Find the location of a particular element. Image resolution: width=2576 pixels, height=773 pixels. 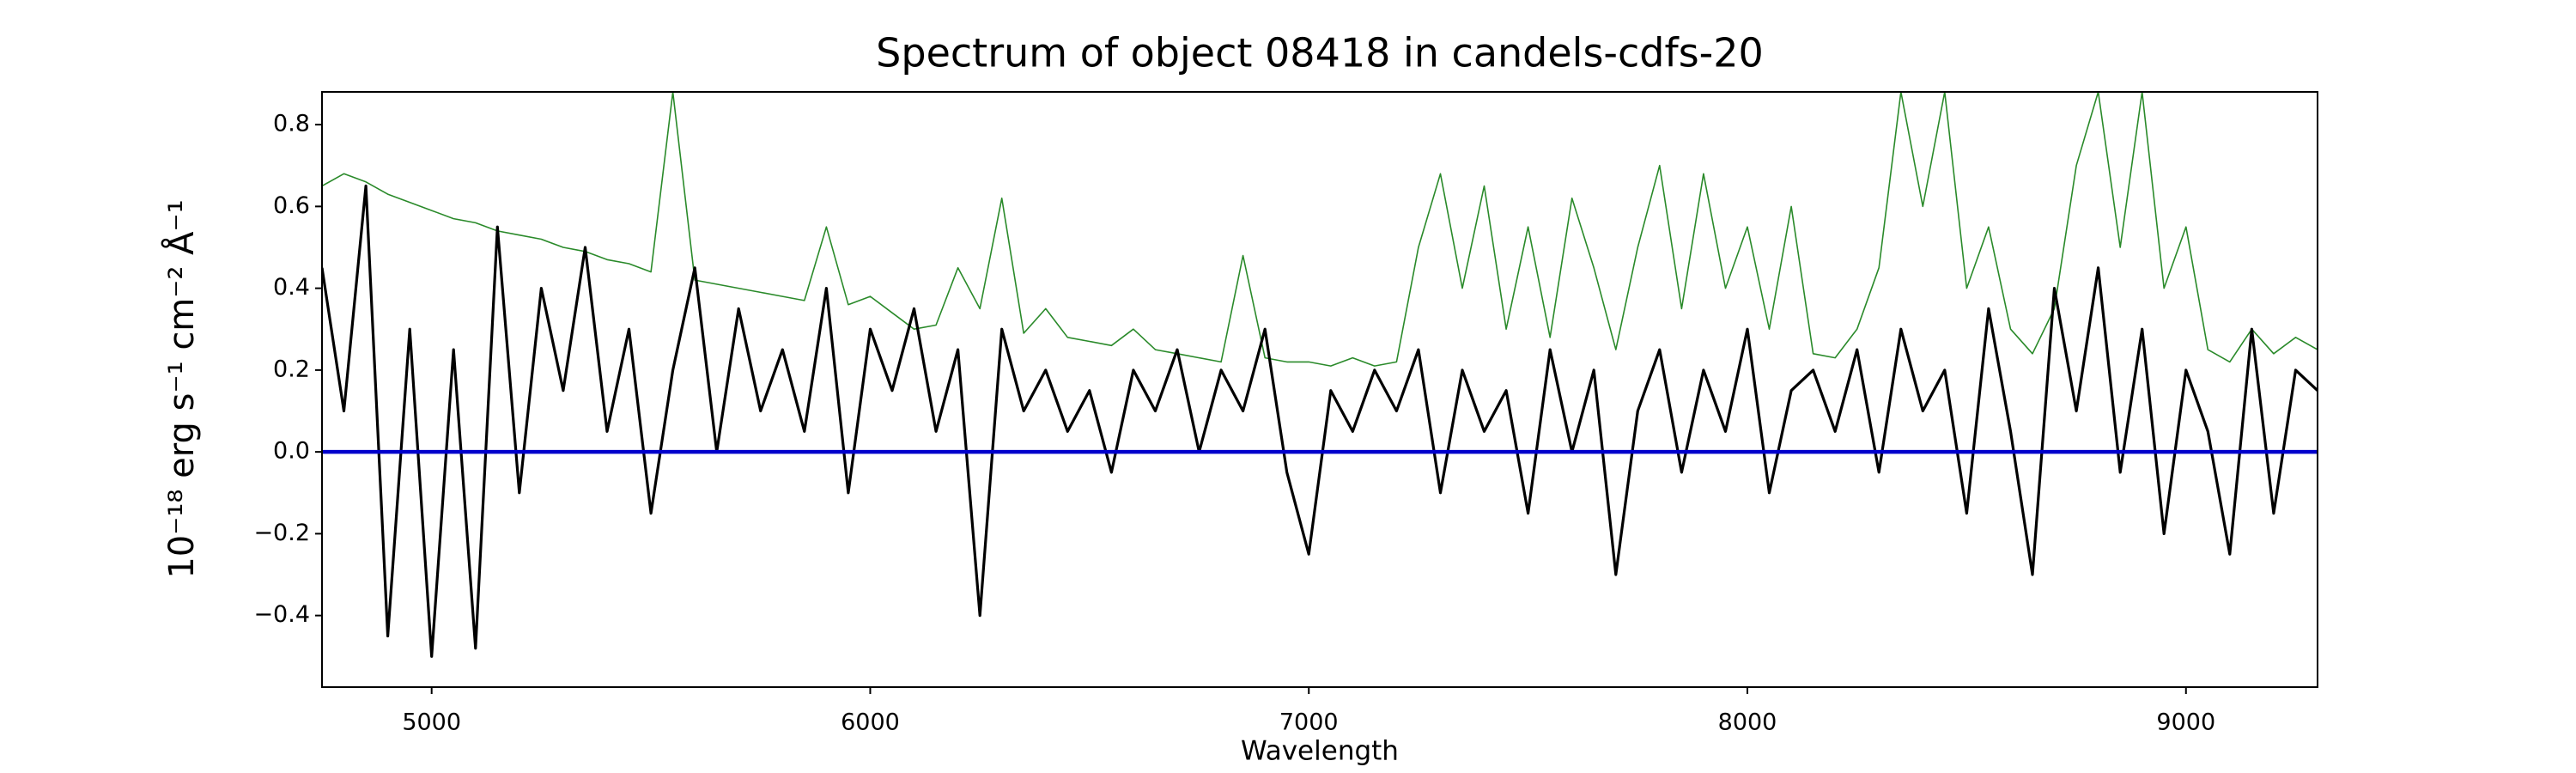

y-tick-label: 0.2 is located at coordinates (291, 369).